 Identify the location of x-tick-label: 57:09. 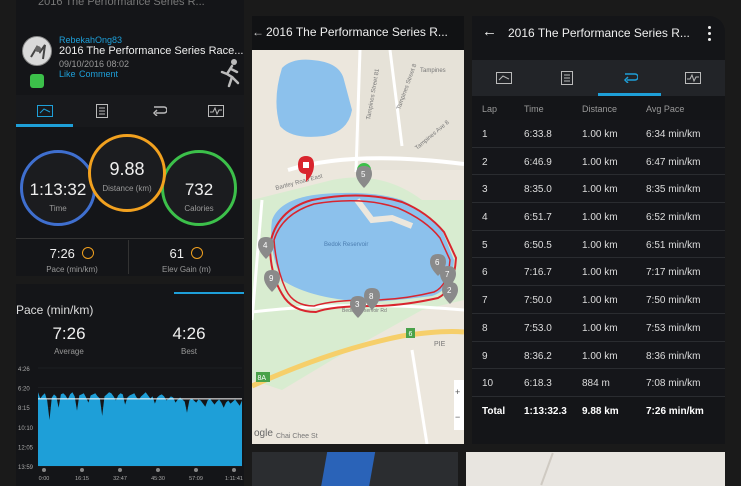
(196, 479).